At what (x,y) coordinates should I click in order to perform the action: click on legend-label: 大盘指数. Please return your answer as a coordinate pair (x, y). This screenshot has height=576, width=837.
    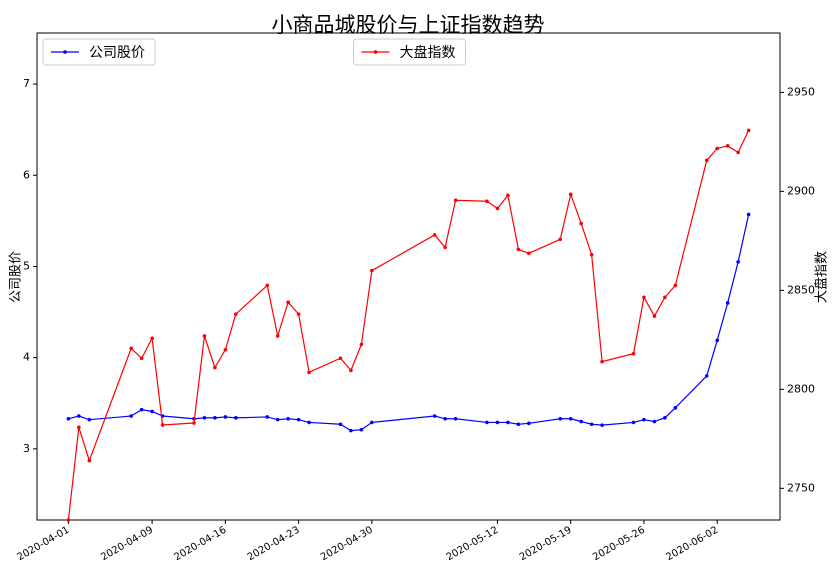
    Looking at the image, I should click on (428, 52).